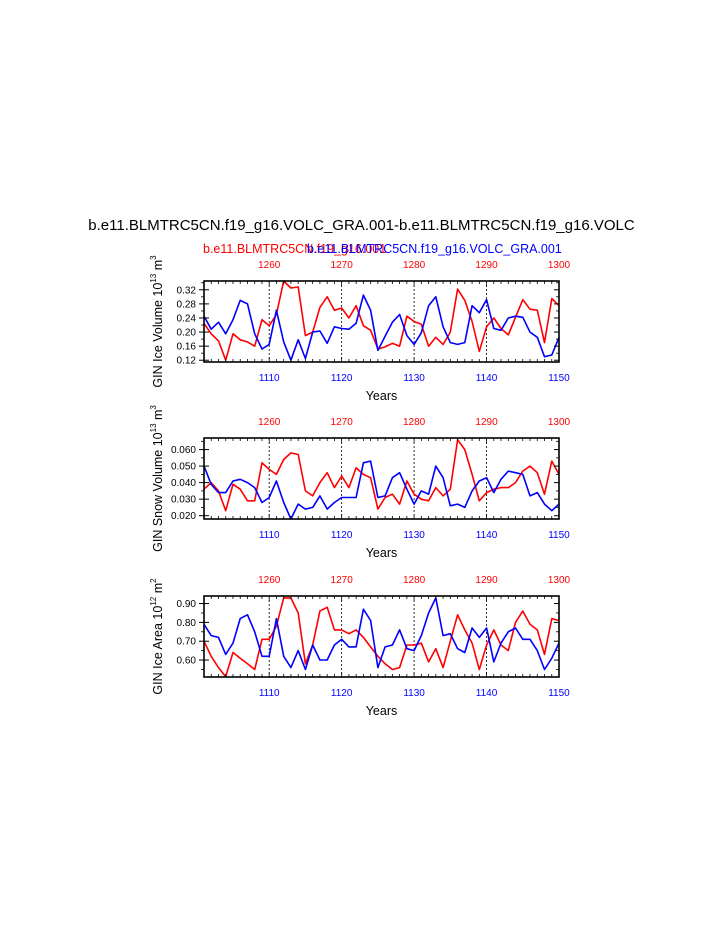 This screenshot has width=723, height=935. Describe the element at coordinates (187, 361) in the screenshot. I see `y-tick-label: 0.12` at that location.